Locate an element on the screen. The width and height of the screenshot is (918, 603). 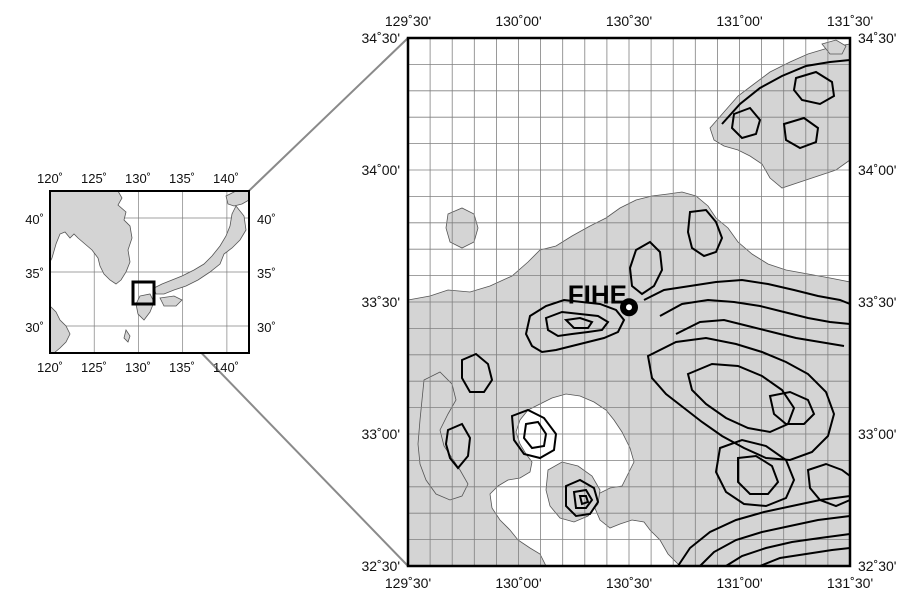
main-lat-tick-right: 33˚30' is located at coordinates (877, 302).